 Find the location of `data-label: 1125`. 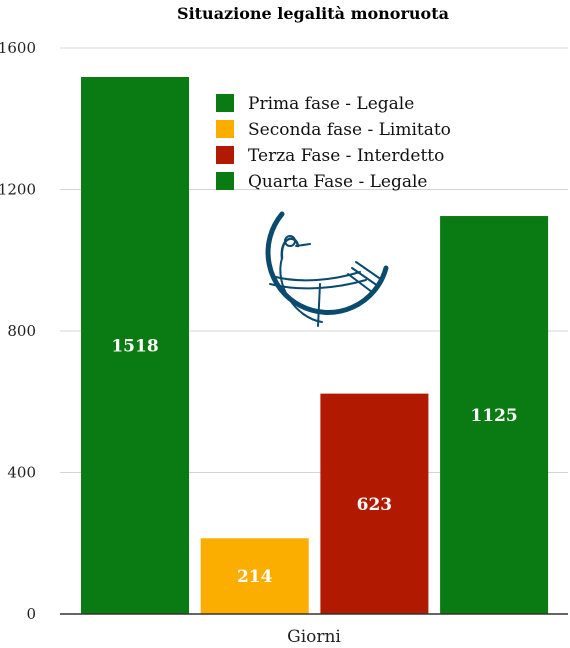

data-label: 1125 is located at coordinates (493, 416).